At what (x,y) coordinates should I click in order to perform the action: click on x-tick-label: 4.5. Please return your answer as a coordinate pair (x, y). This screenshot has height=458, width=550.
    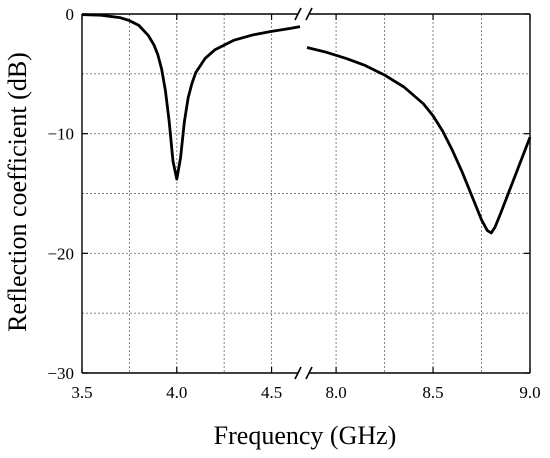
    Looking at the image, I should click on (271, 392).